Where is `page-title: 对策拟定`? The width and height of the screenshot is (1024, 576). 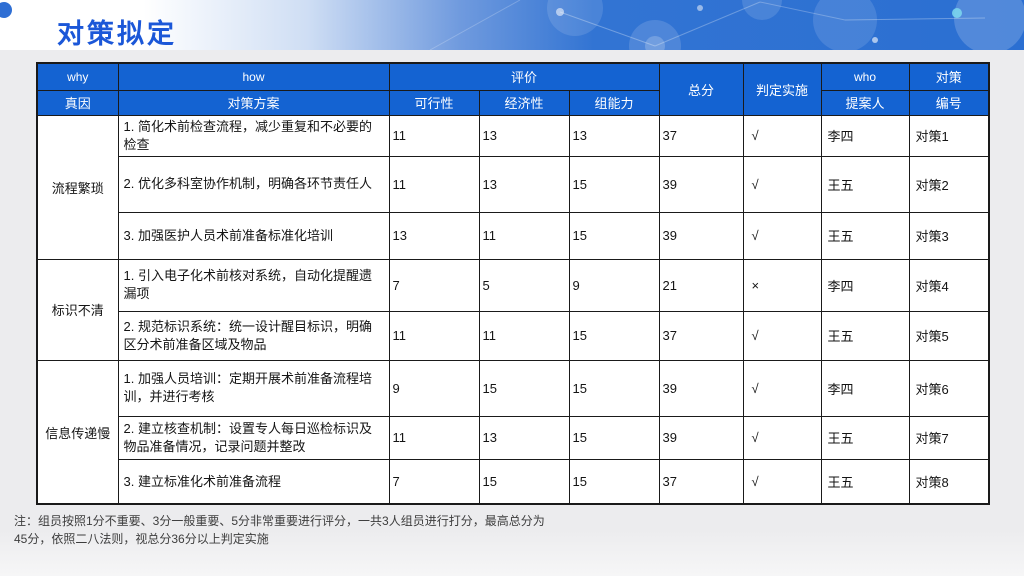 page-title: 对策拟定 is located at coordinates (117, 34).